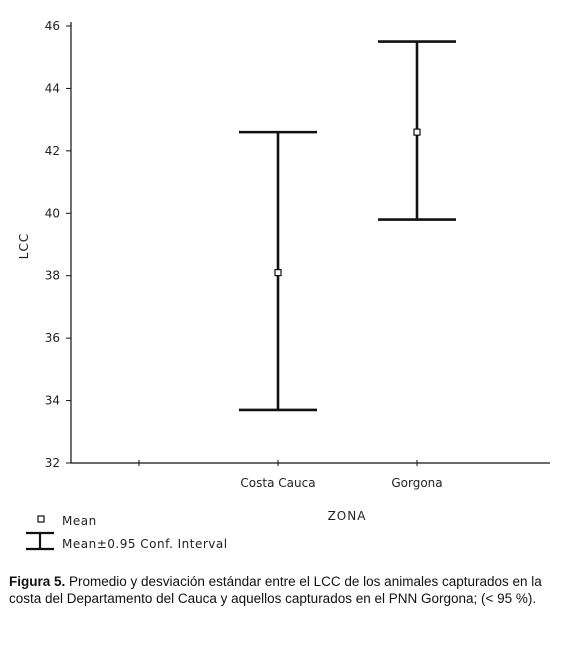 The height and width of the screenshot is (645, 567). Describe the element at coordinates (127, 532) in the screenshot. I see `legend: Mean Mean±0.95 Conf. Interval` at that location.